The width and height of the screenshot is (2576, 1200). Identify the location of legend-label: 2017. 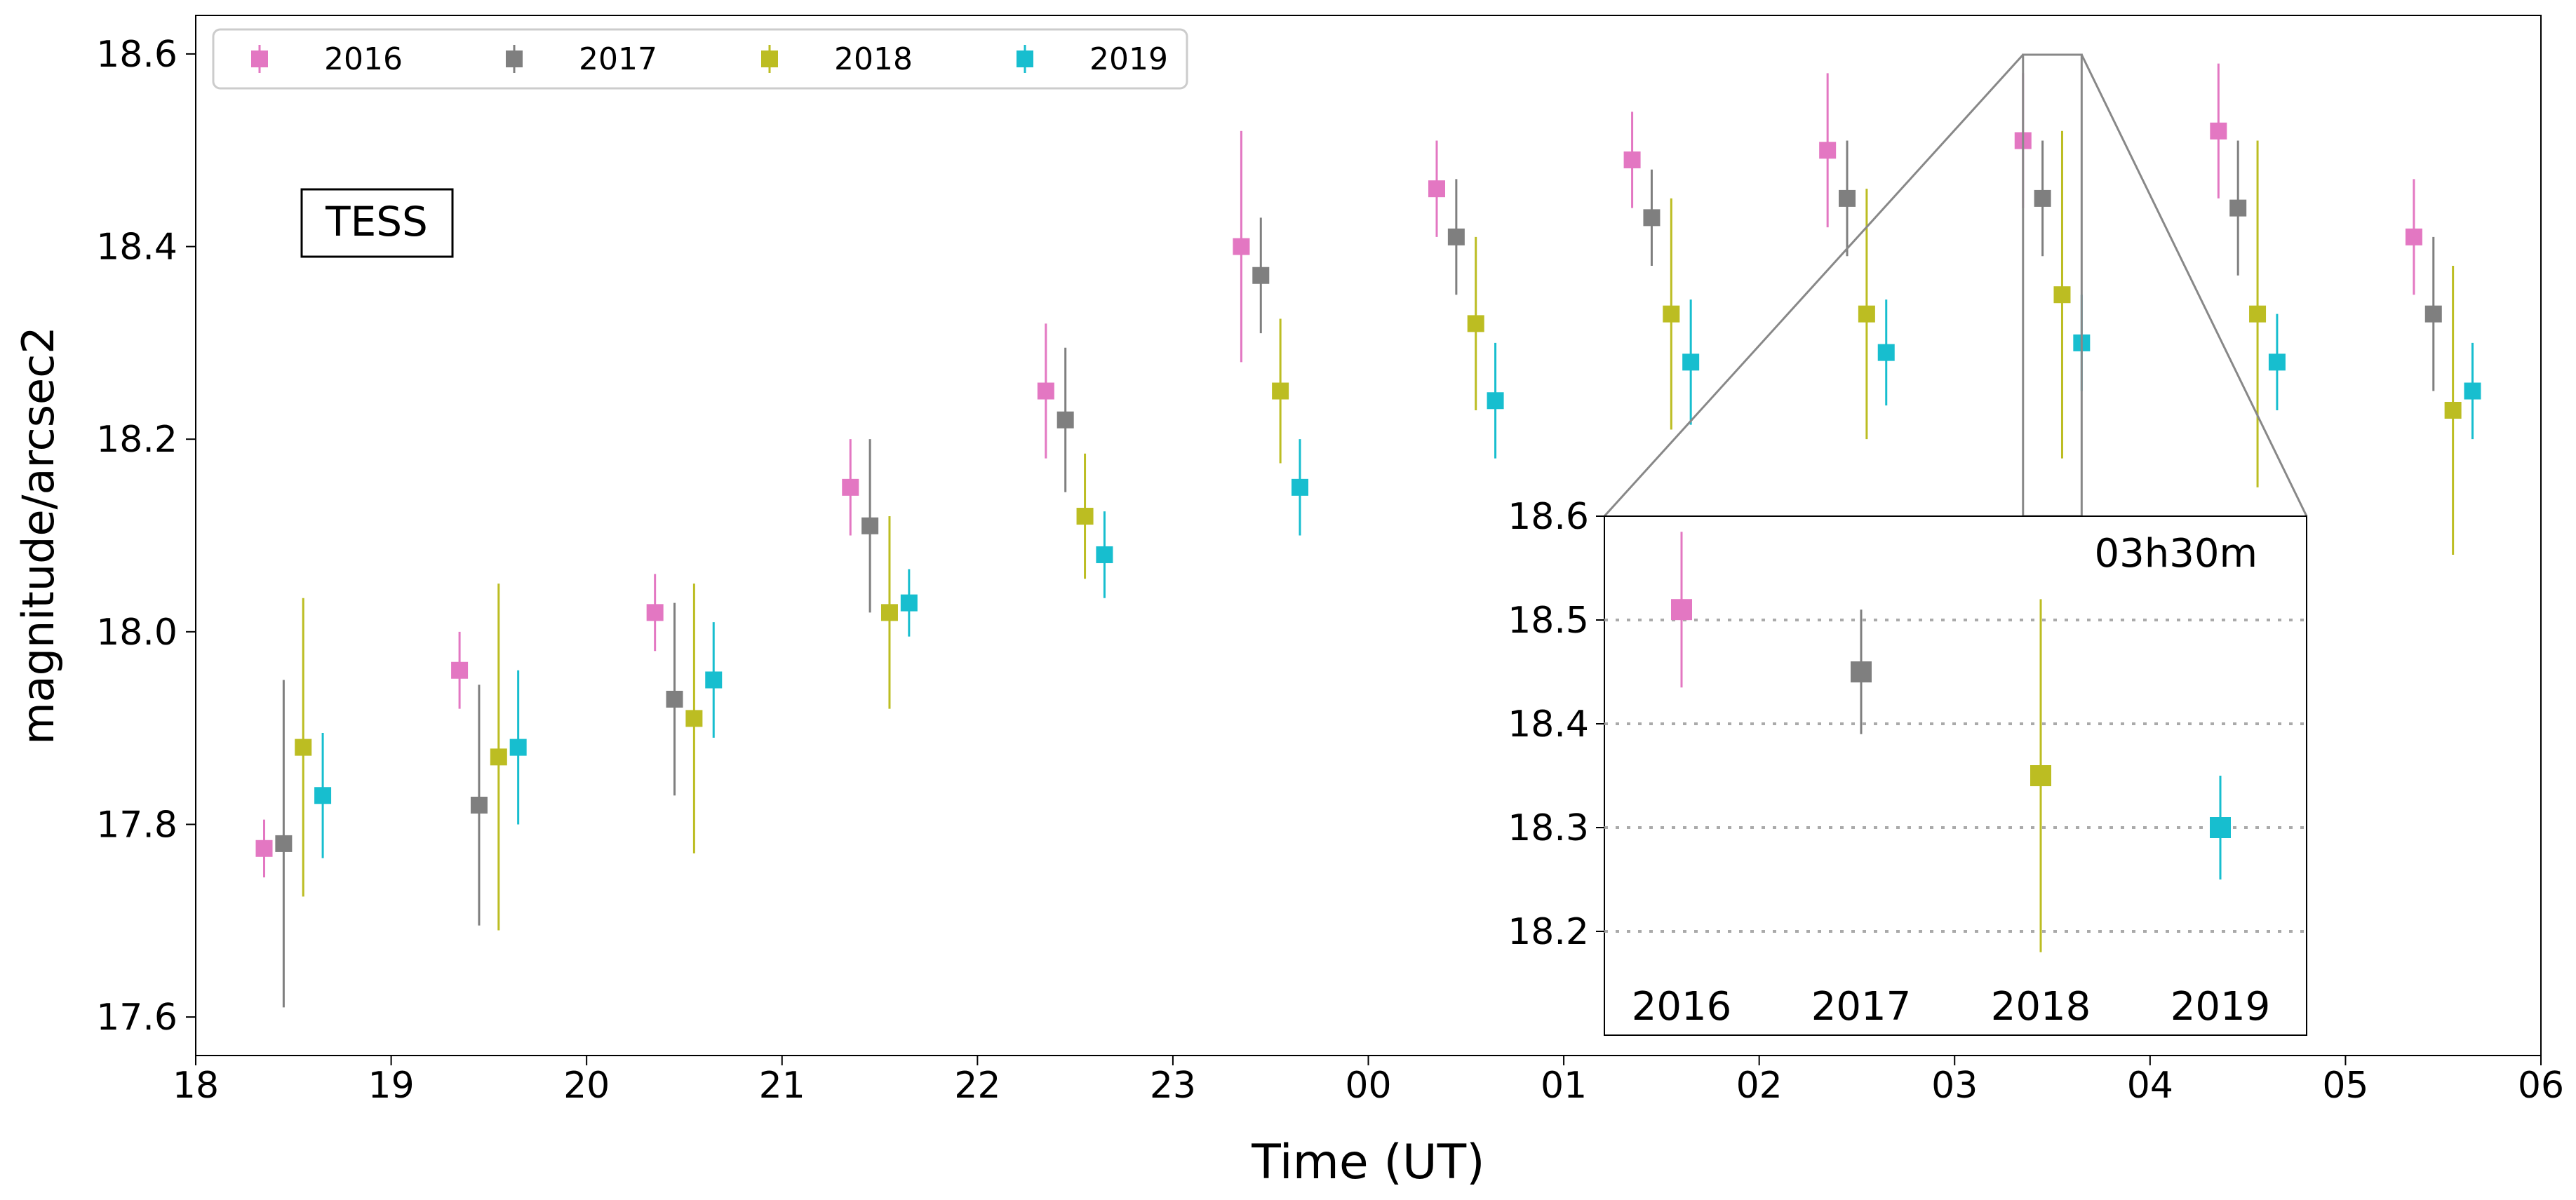
(618, 59).